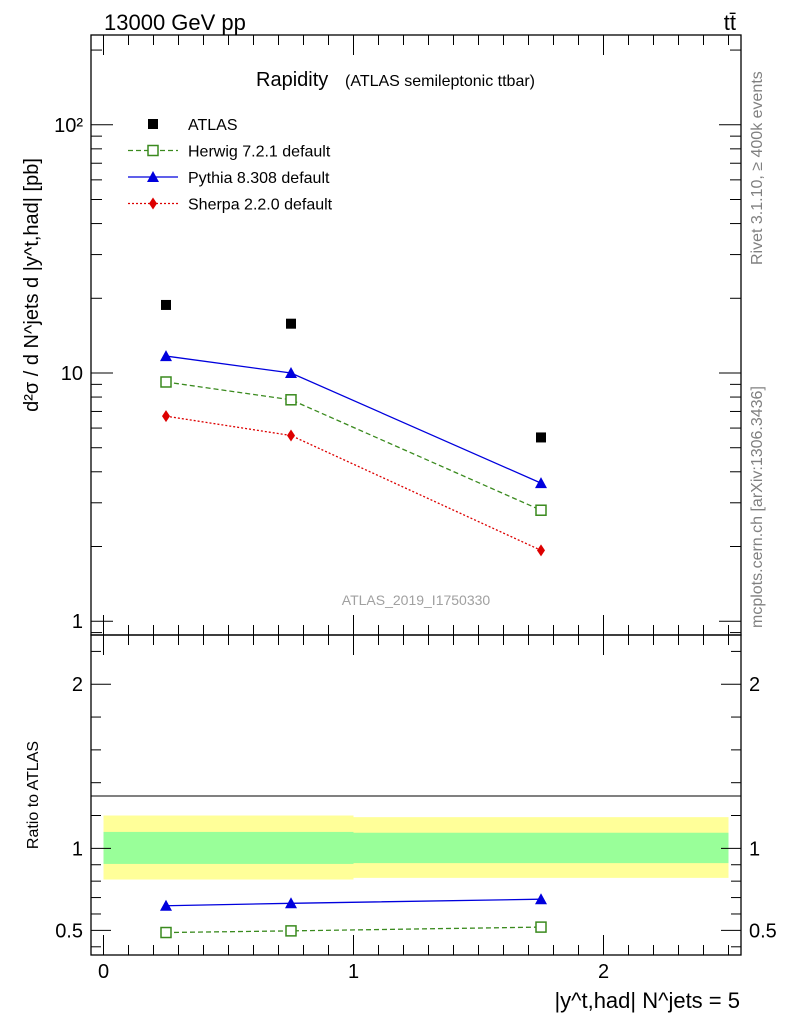 This screenshot has height=1024, width=786. Describe the element at coordinates (153, 203) in the screenshot. I see `legend-sherpa-marker` at that location.